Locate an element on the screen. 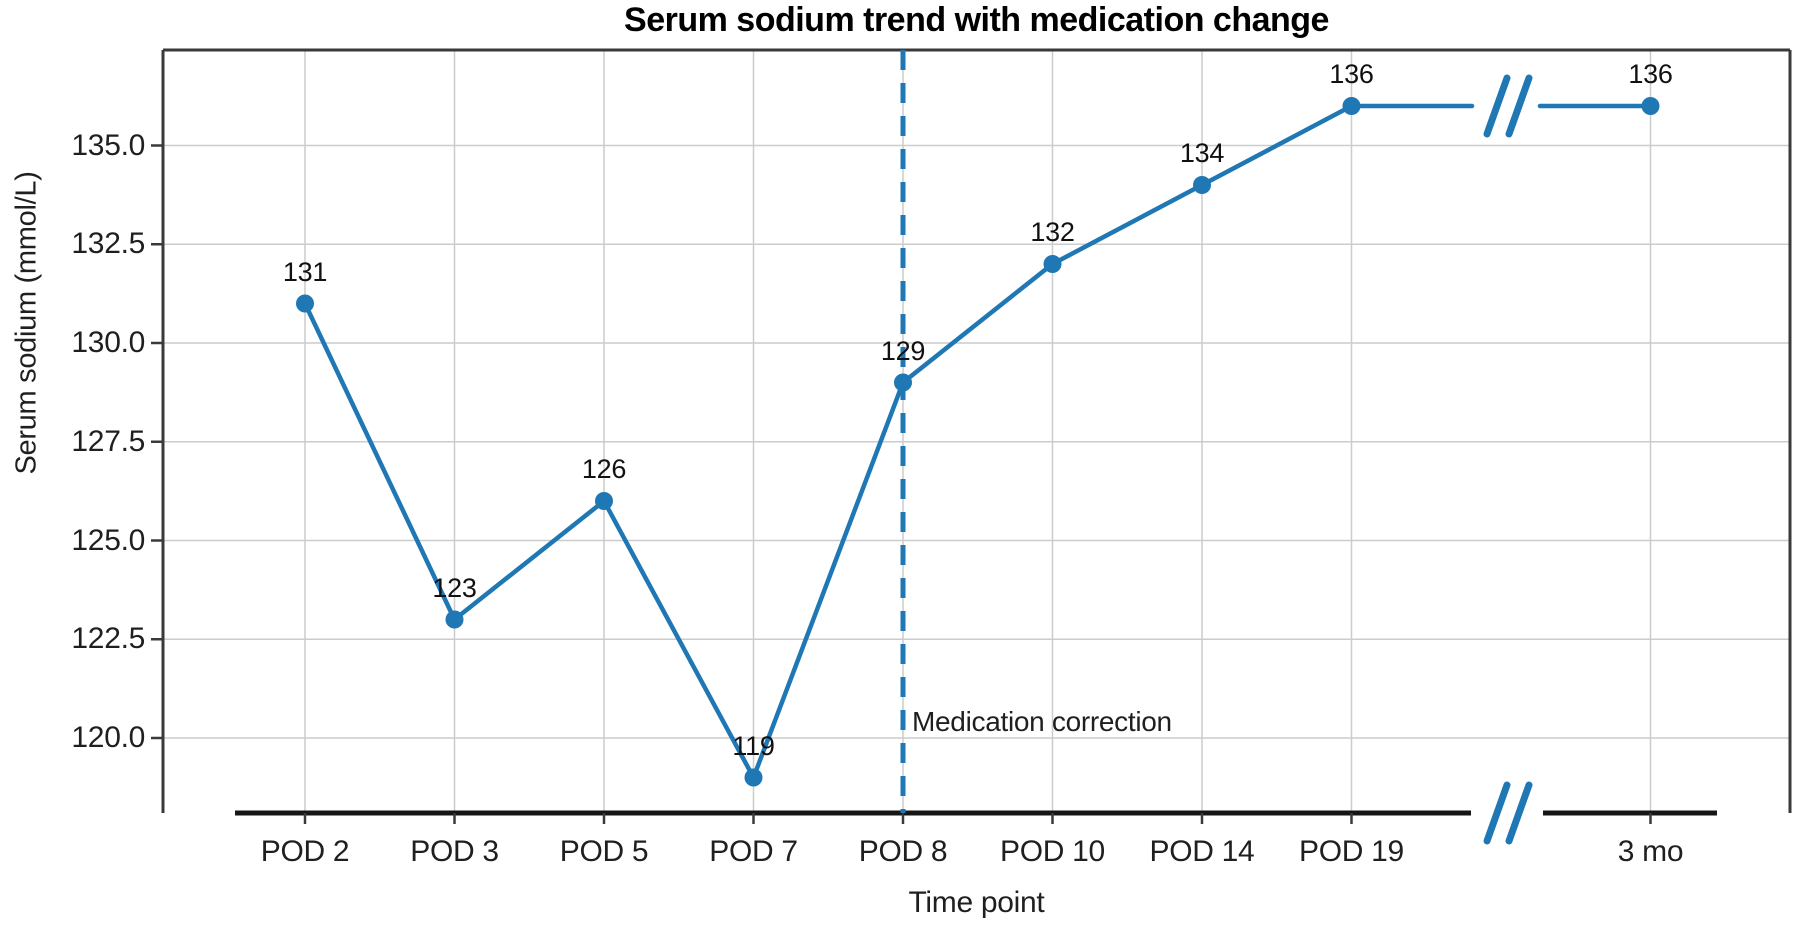 Image resolution: width=1794 pixels, height=929 pixels. y-tick-label: 120.0 is located at coordinates (108, 737).